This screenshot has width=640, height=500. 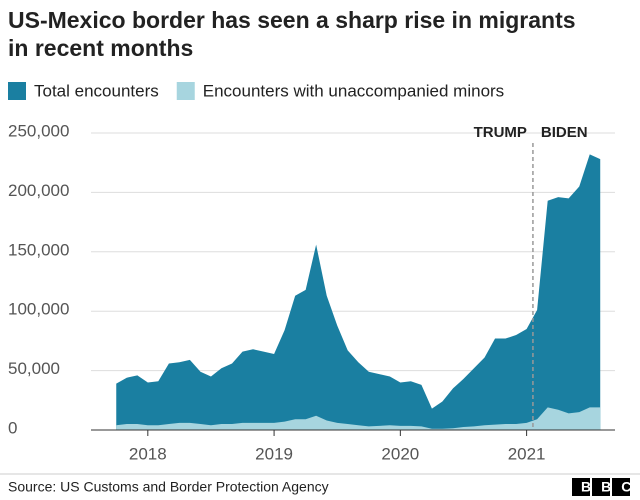 I want to click on x-tick-label: 2020, so click(x=400, y=453).